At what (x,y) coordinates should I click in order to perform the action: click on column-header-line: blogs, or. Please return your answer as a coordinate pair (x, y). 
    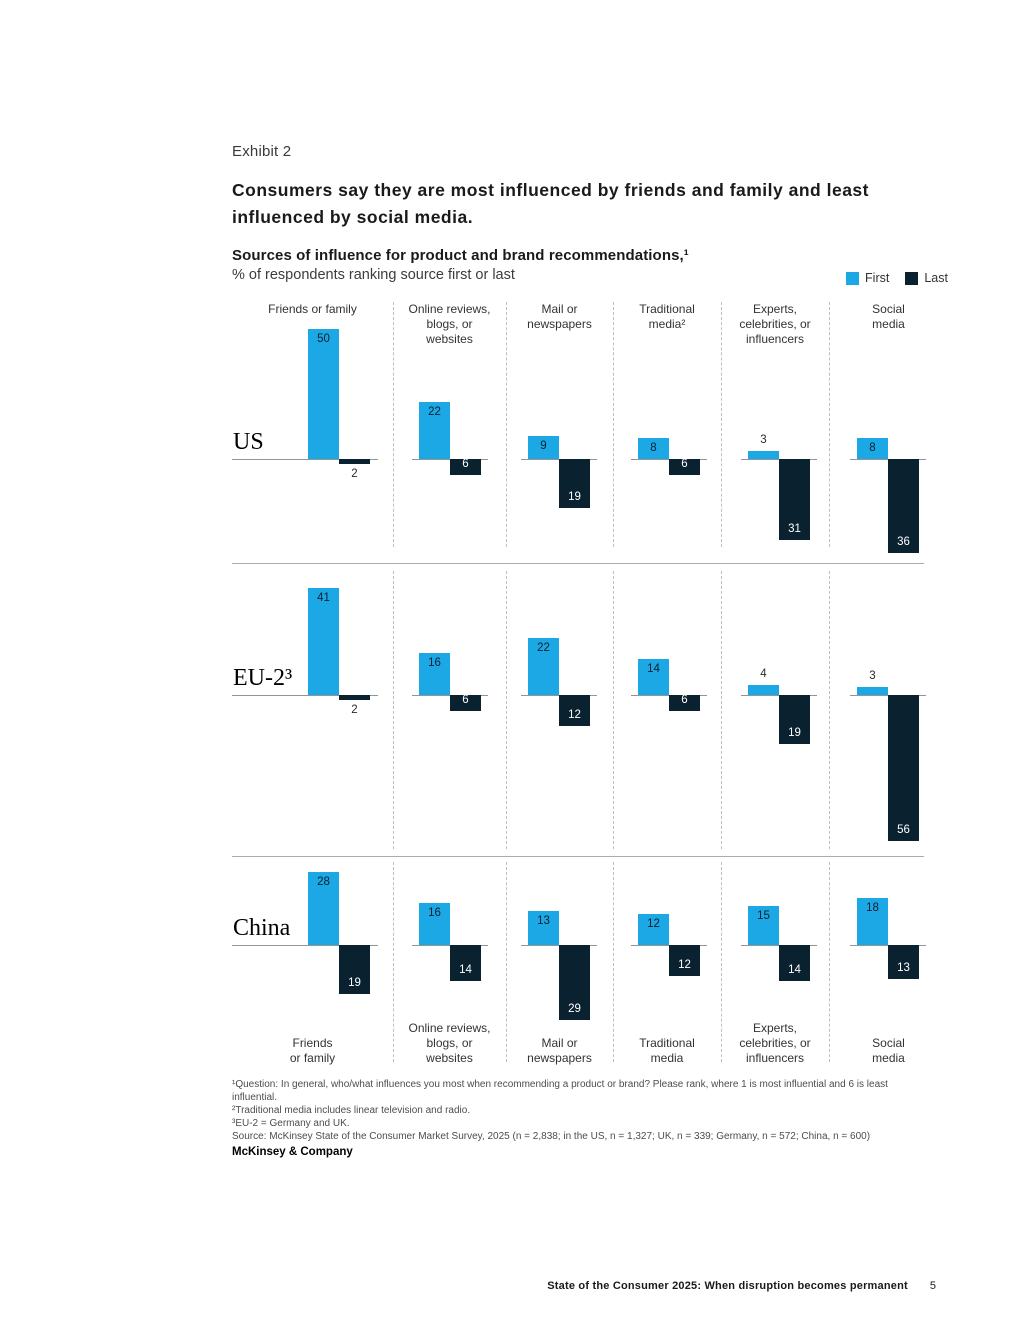
    Looking at the image, I should click on (449, 324).